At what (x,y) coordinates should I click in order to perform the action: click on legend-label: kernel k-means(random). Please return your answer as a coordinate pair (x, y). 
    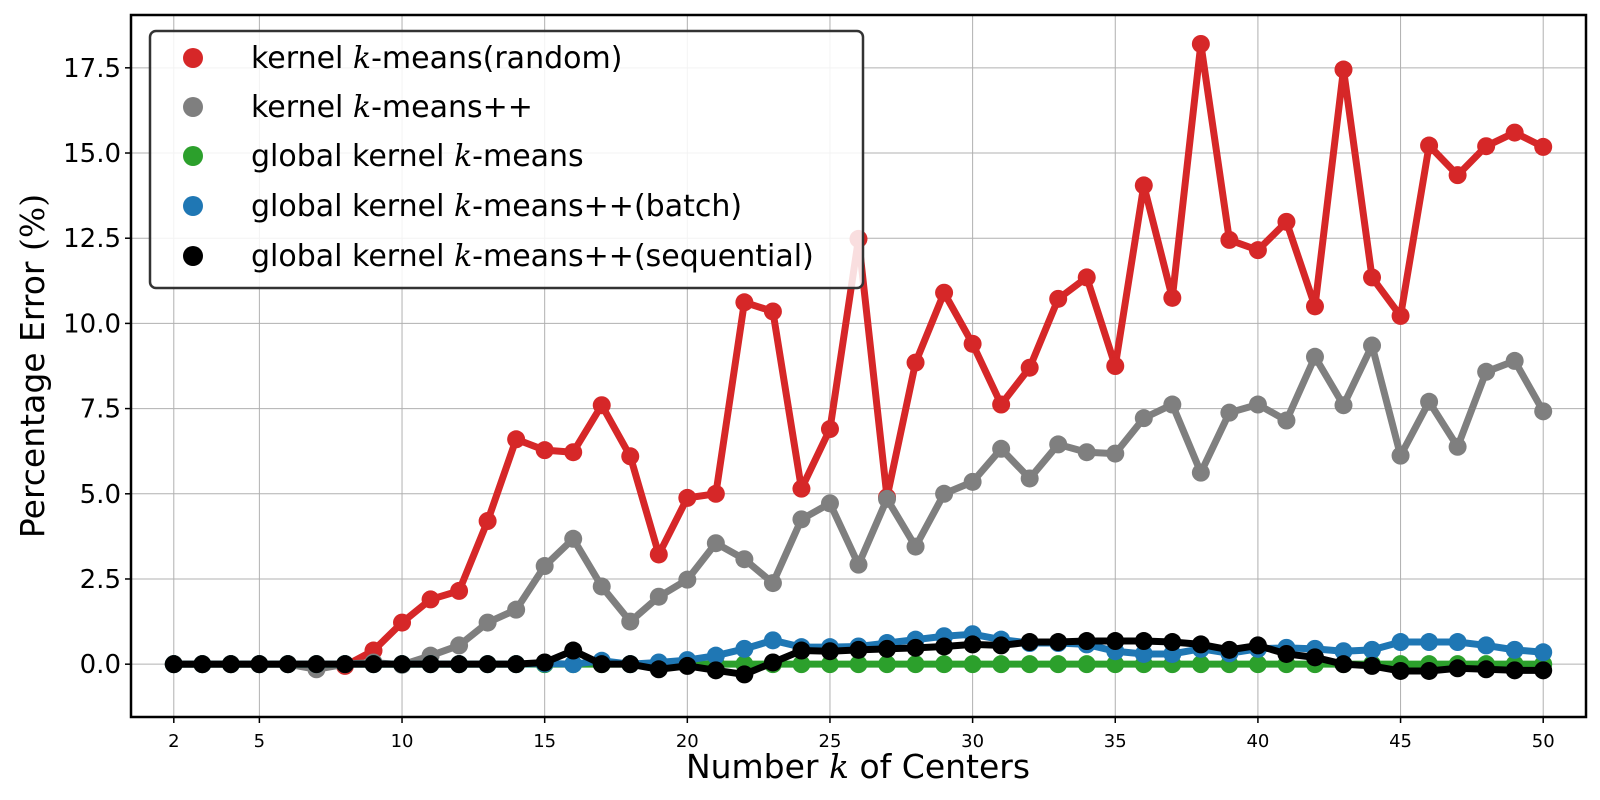
    Looking at the image, I should click on (436, 58).